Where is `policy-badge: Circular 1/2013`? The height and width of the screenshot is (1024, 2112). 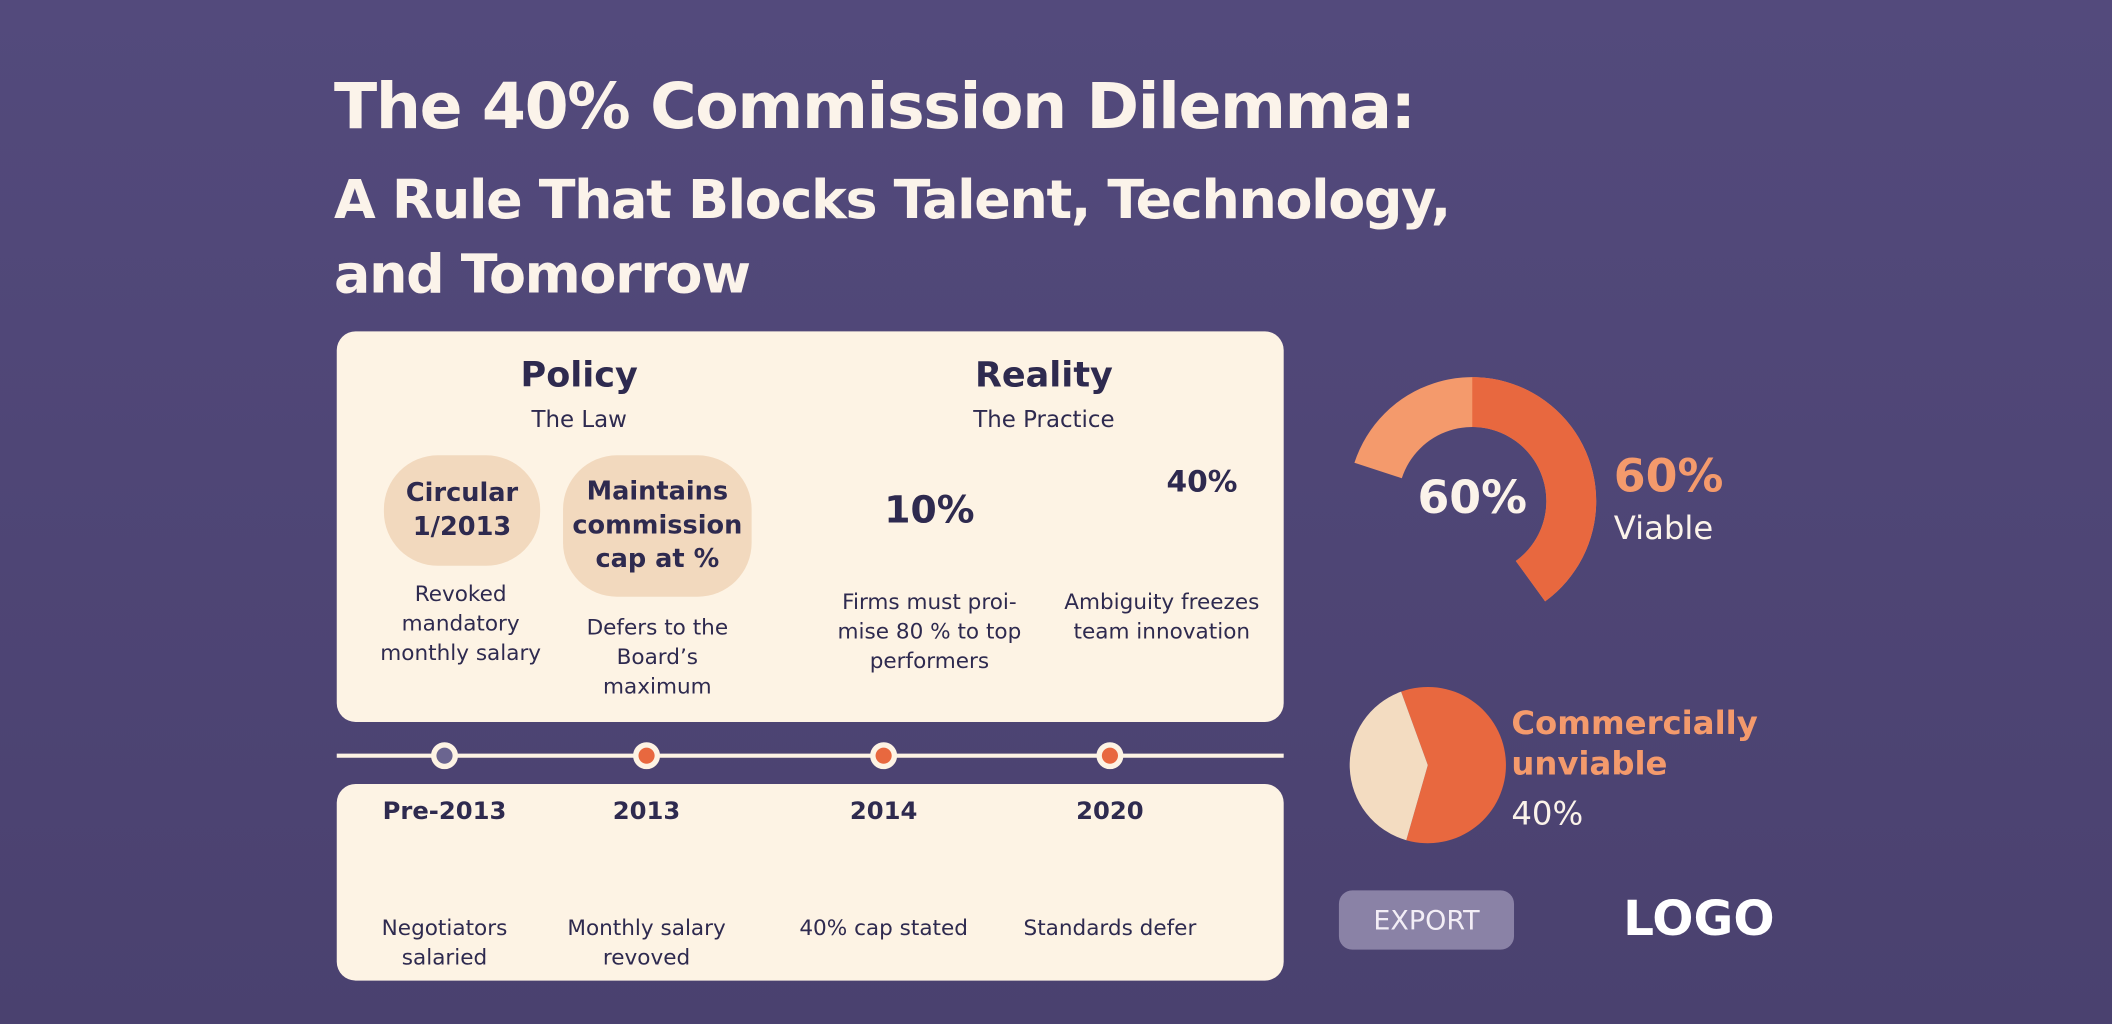 policy-badge: Circular 1/2013 is located at coordinates (462, 510).